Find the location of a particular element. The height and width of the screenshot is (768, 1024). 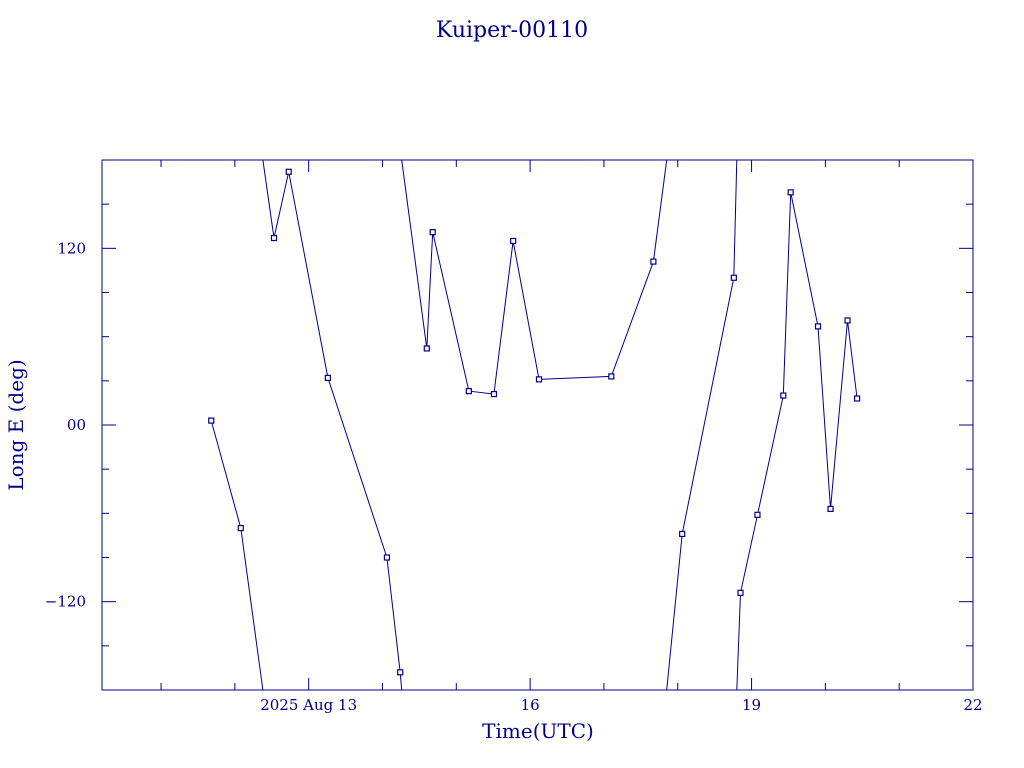

x-axis-label: Time(UTC) is located at coordinates (538, 731).